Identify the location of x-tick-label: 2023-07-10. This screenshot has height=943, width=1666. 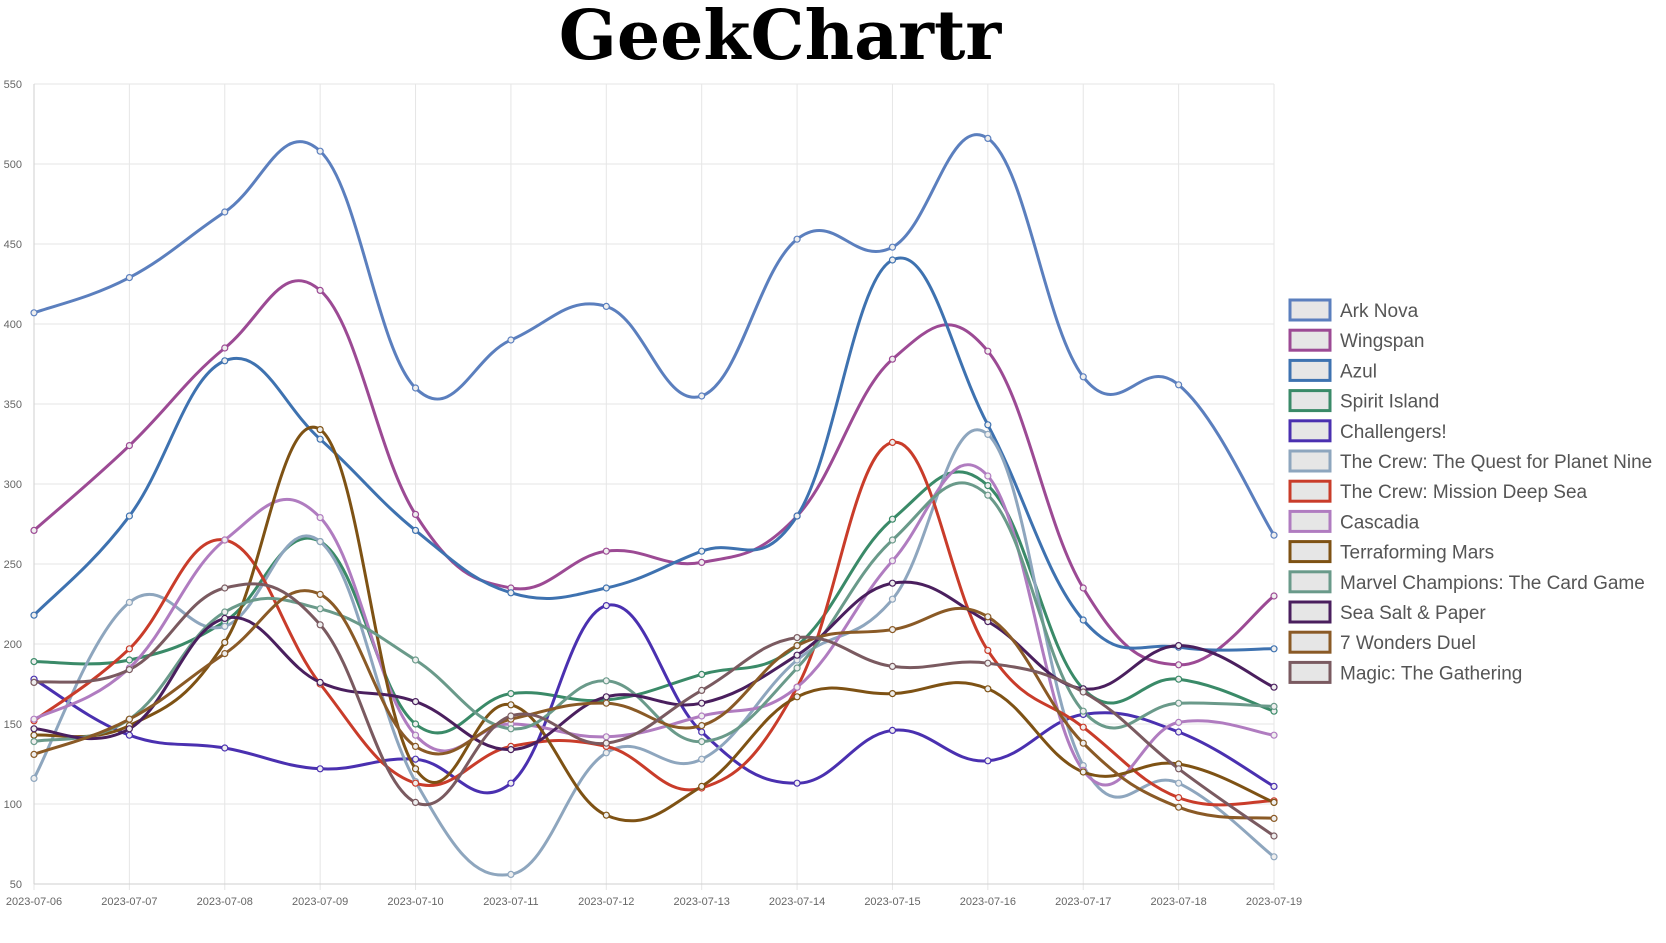
(415, 902).